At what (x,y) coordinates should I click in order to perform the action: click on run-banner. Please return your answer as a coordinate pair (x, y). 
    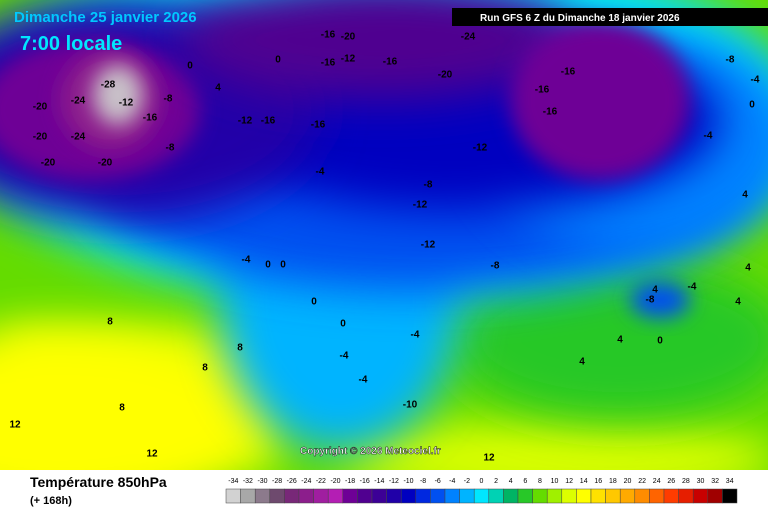
    Looking at the image, I should click on (610, 17).